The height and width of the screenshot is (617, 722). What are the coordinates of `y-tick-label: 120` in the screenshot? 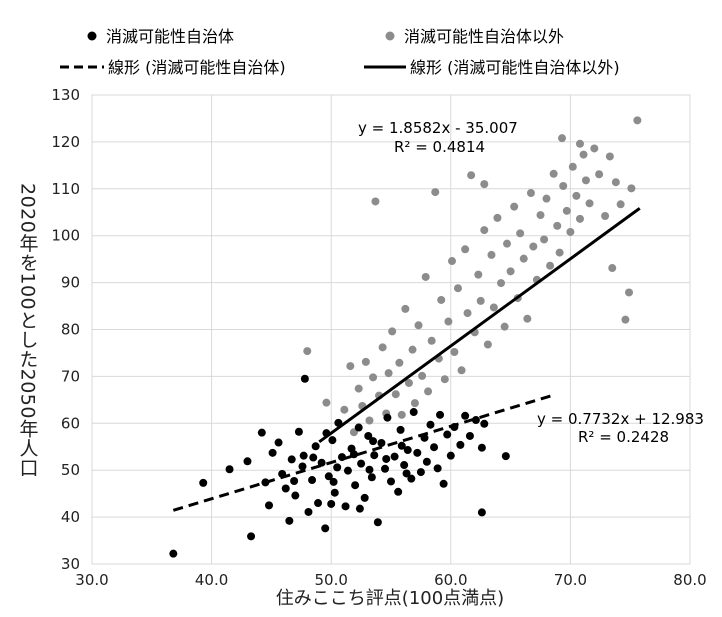 It's located at (65, 142).